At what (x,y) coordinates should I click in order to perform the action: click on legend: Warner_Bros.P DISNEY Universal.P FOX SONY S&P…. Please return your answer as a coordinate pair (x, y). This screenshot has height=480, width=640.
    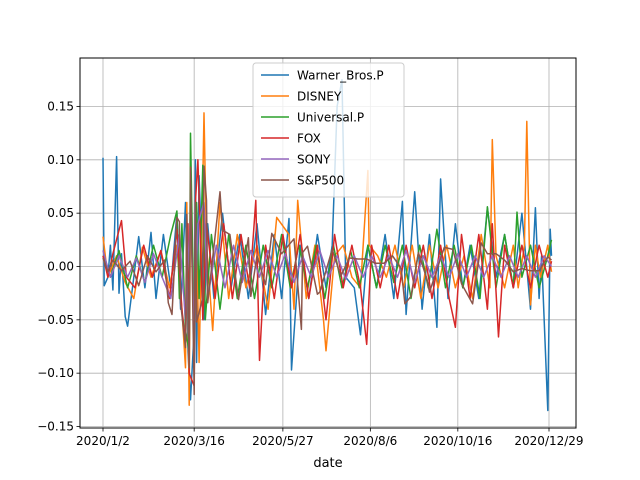
    Looking at the image, I should click on (328, 130).